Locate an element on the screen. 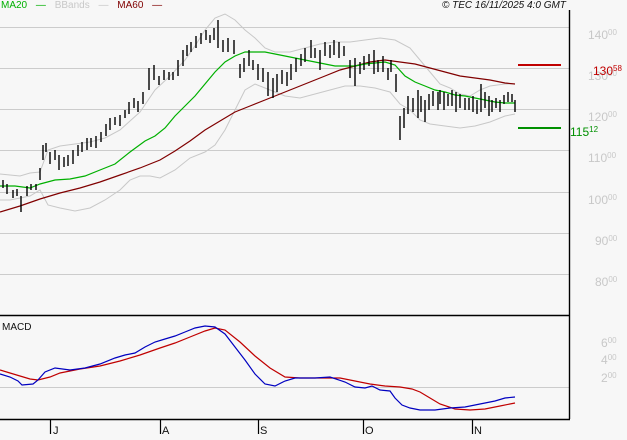 This screenshot has width=627, height=440. price-axis-label-80: 8000 is located at coordinates (606, 282).